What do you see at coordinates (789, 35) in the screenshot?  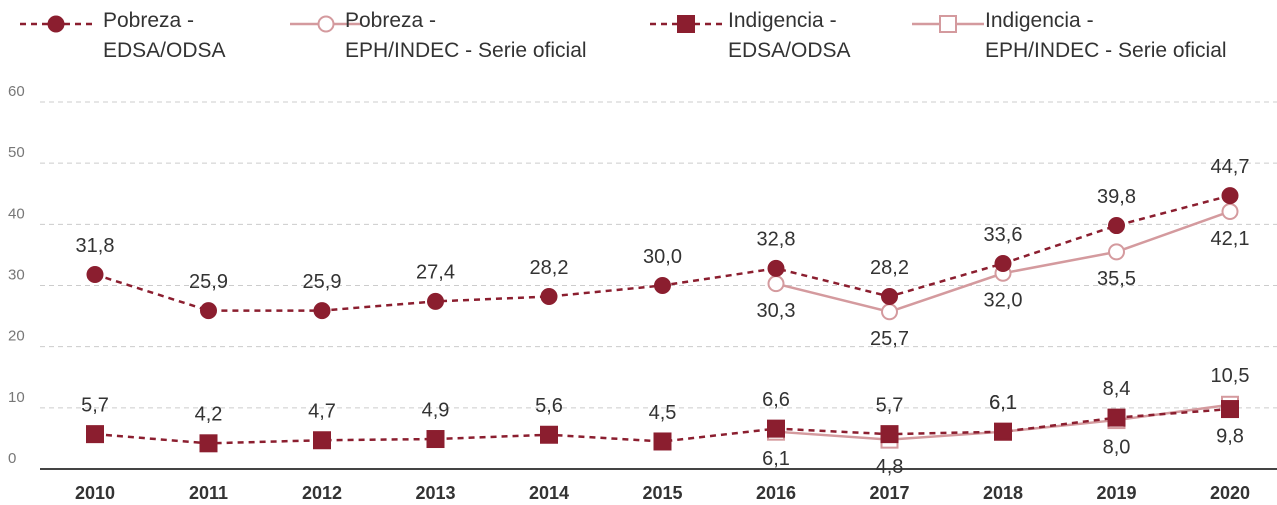 I see `legend-label: Indigencia - EDSA/ODSA` at bounding box center [789, 35].